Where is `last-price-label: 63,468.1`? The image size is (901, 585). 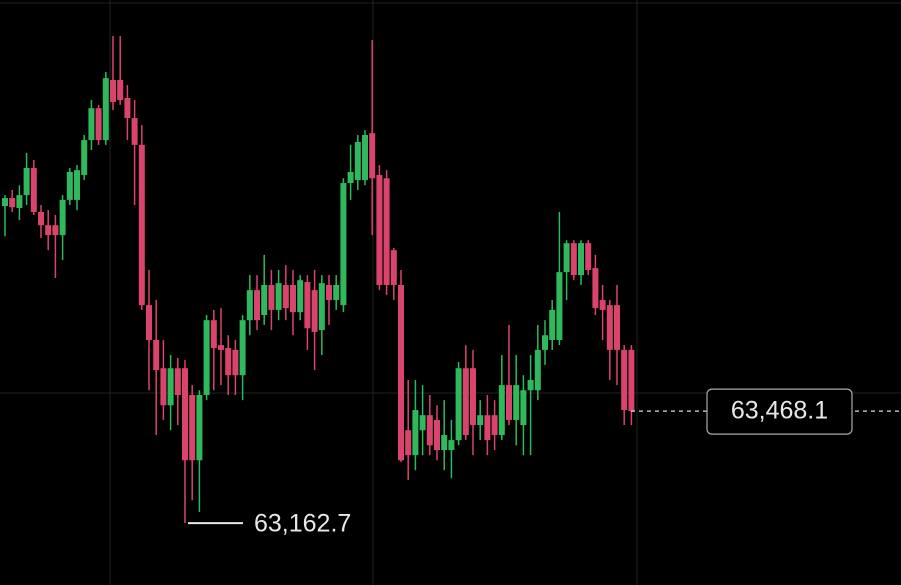
last-price-label: 63,468.1 is located at coordinates (779, 411).